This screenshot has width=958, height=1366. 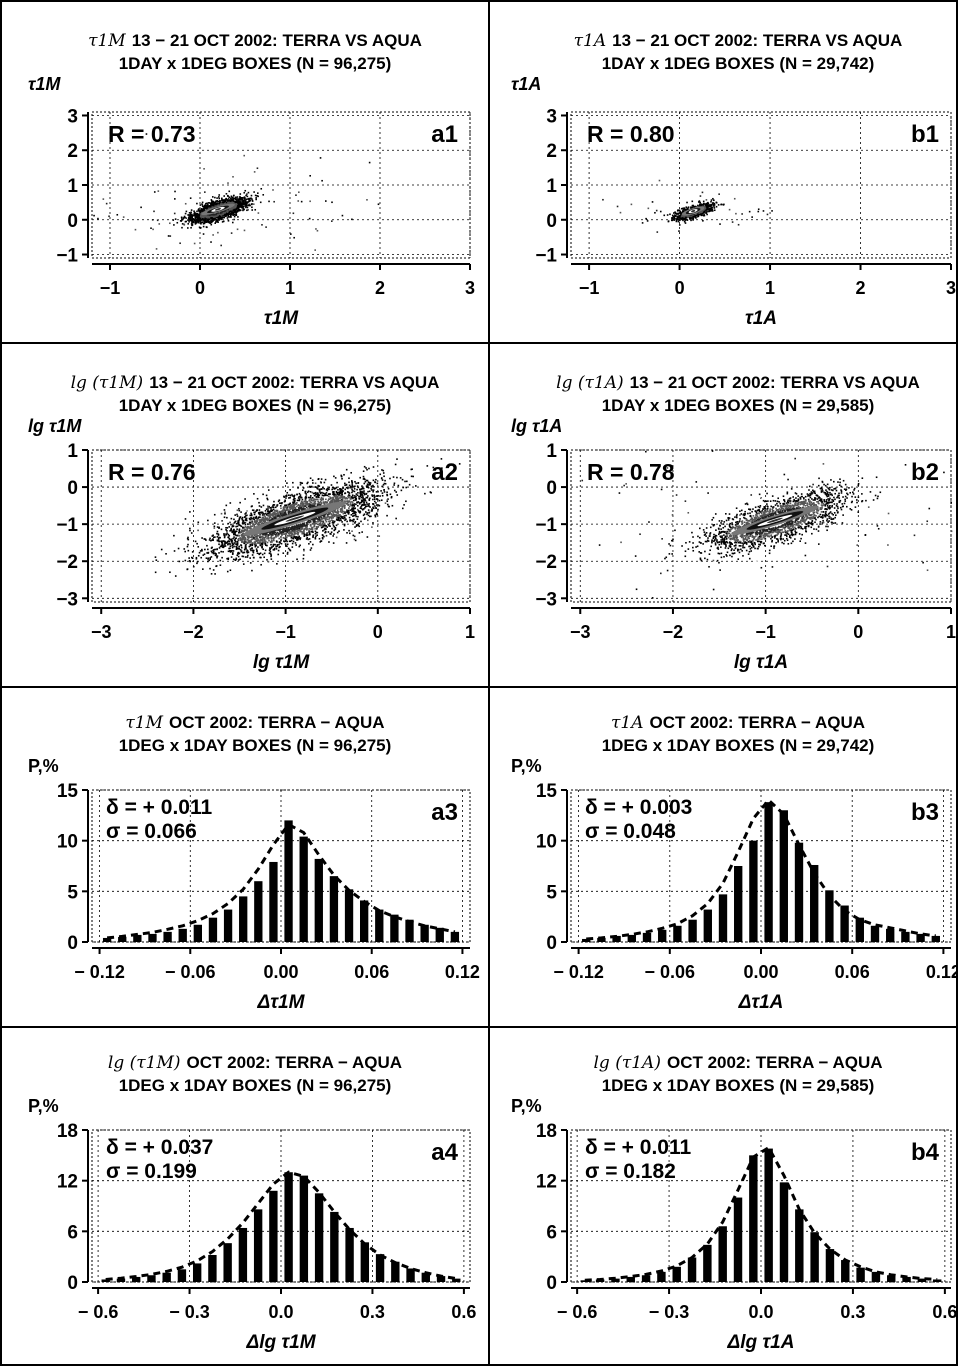 What do you see at coordinates (55, 426) in the screenshot?
I see `y-axis-label: lg τ1M` at bounding box center [55, 426].